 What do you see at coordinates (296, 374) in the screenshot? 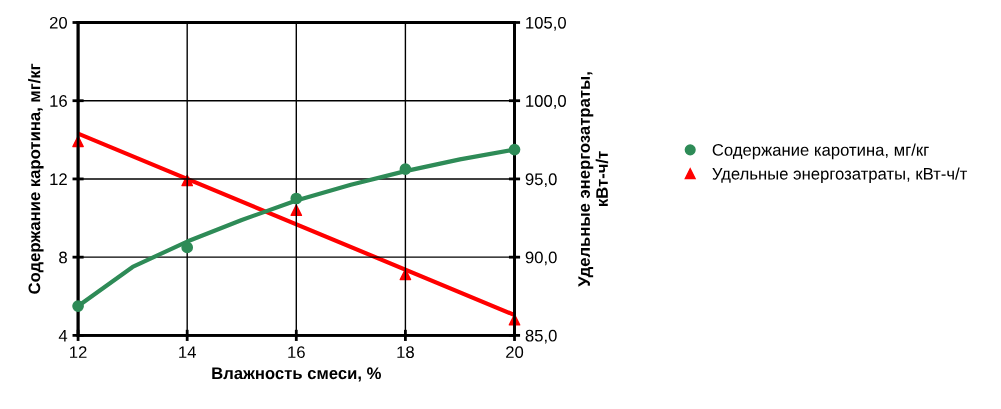
I see `x-axis-title: Влажность смеси, %` at bounding box center [296, 374].